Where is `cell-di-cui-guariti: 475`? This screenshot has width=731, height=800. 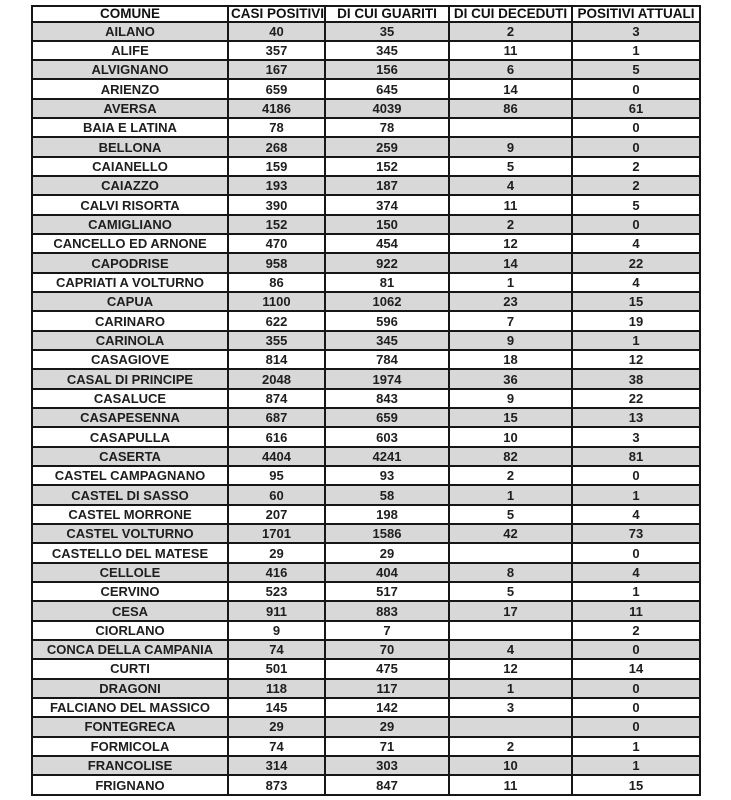
cell-di-cui-guariti: 475 is located at coordinates (387, 669).